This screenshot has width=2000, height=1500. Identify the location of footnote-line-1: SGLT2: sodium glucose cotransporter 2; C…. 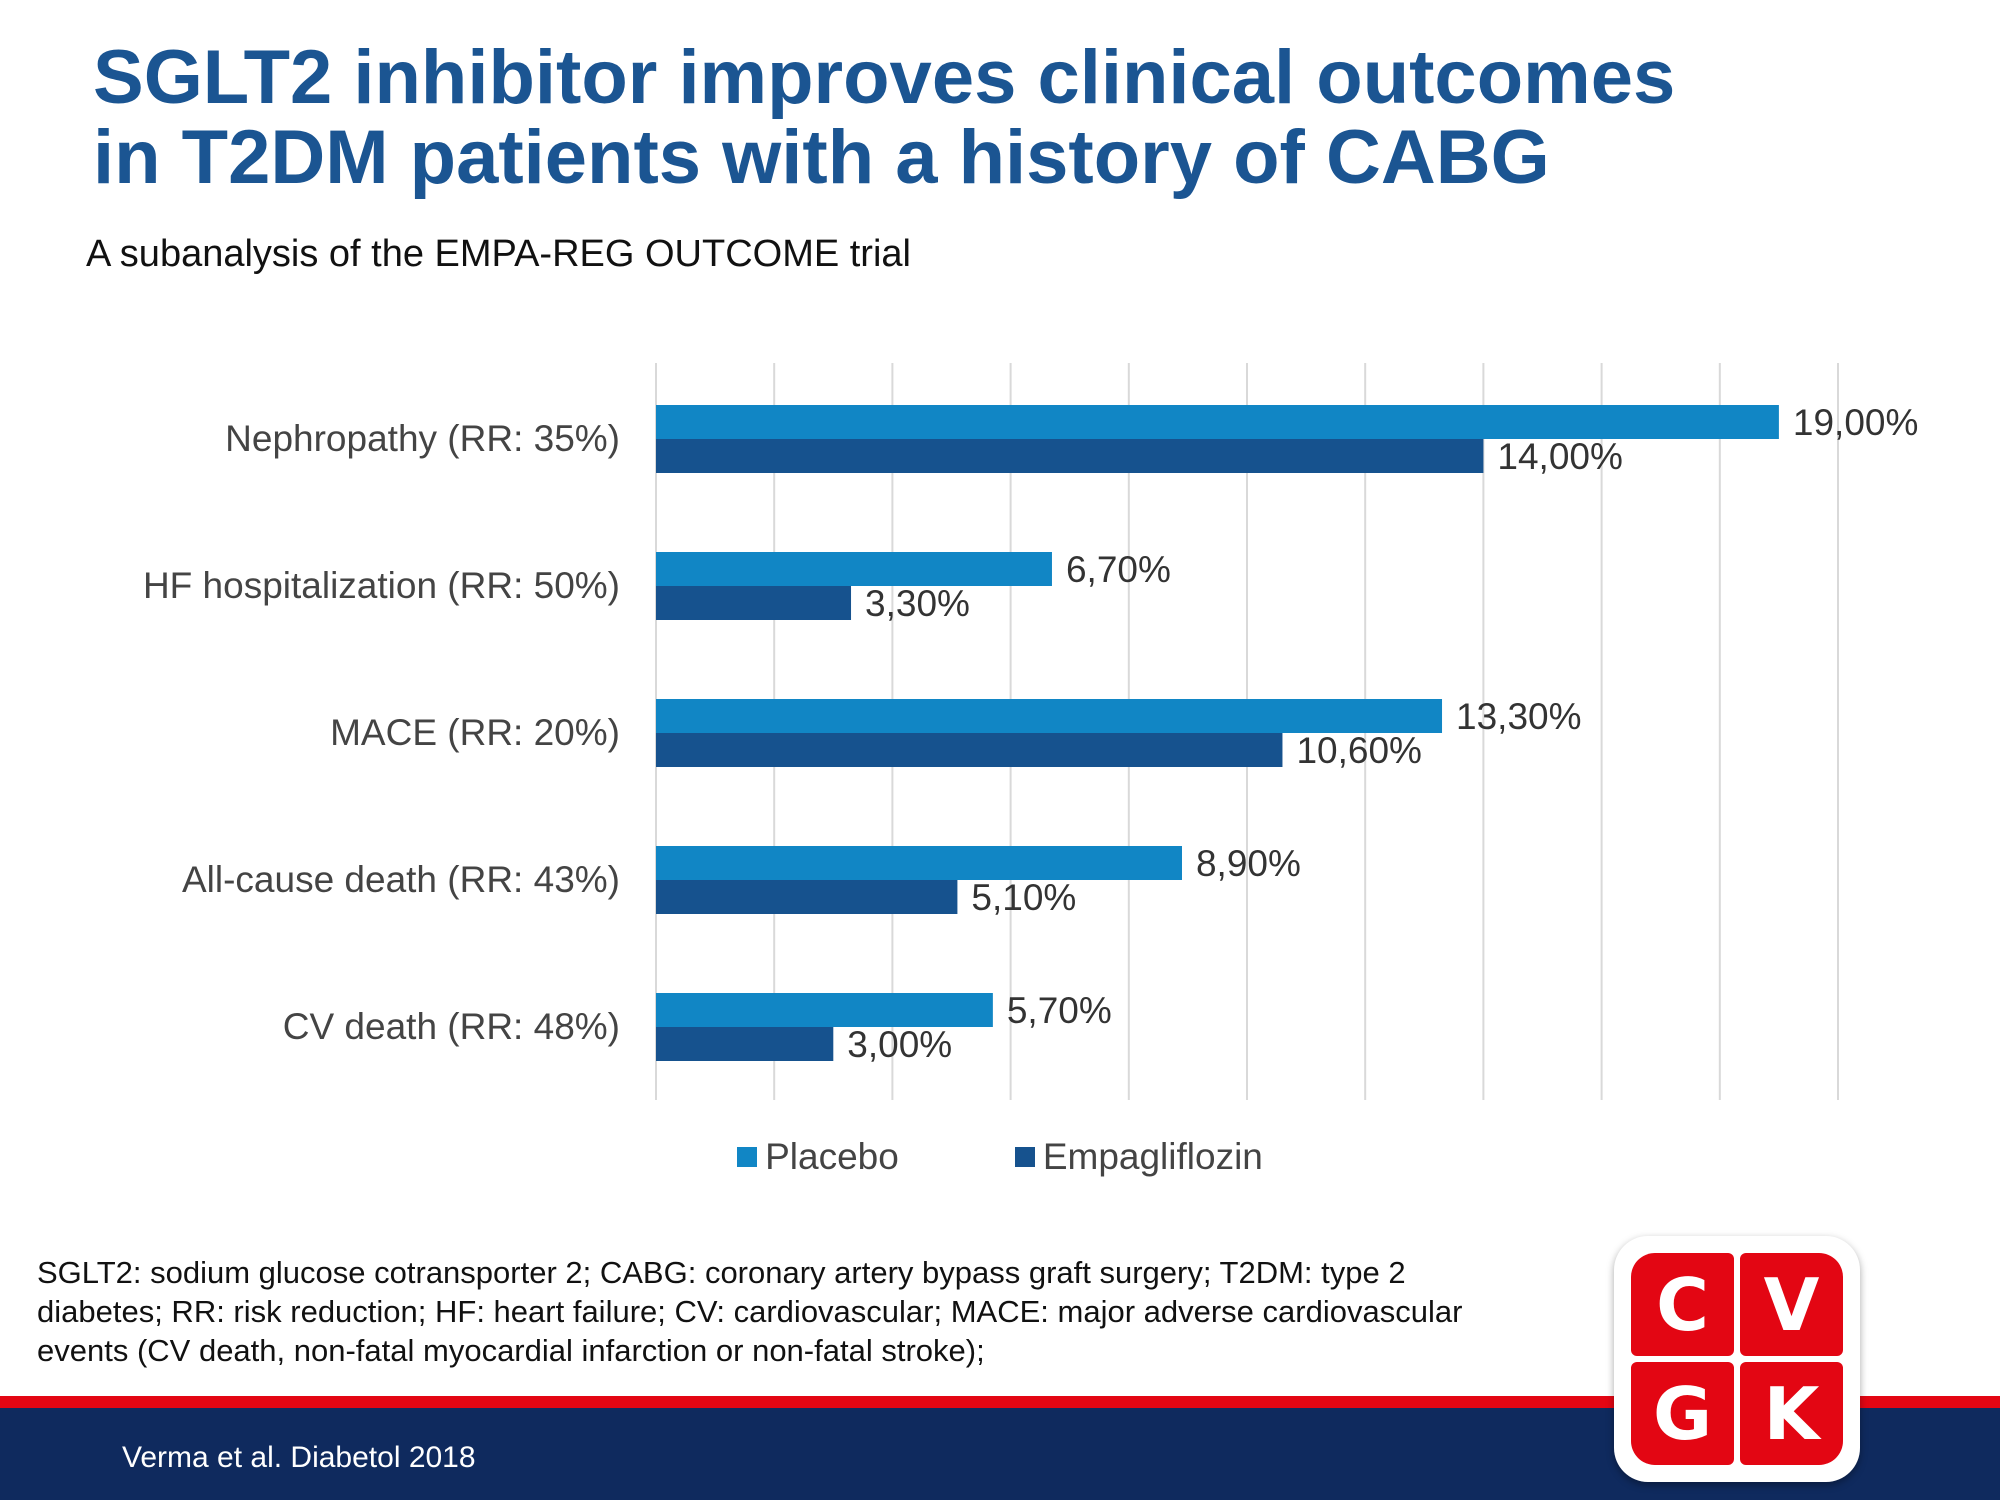
(721, 1272).